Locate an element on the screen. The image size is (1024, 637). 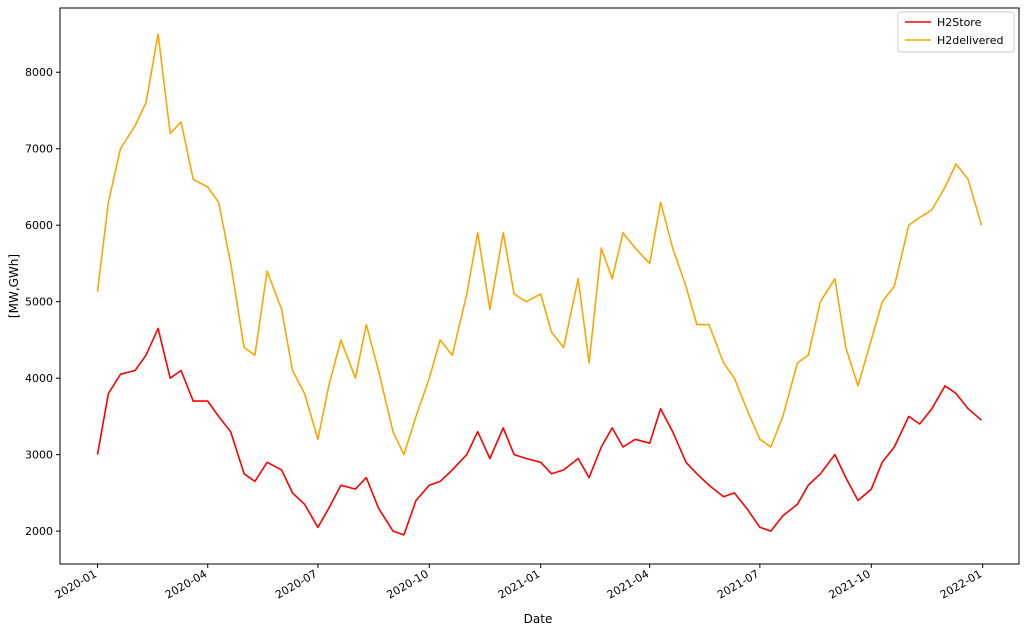
x-tick-label: 2022-01 is located at coordinates (961, 584).